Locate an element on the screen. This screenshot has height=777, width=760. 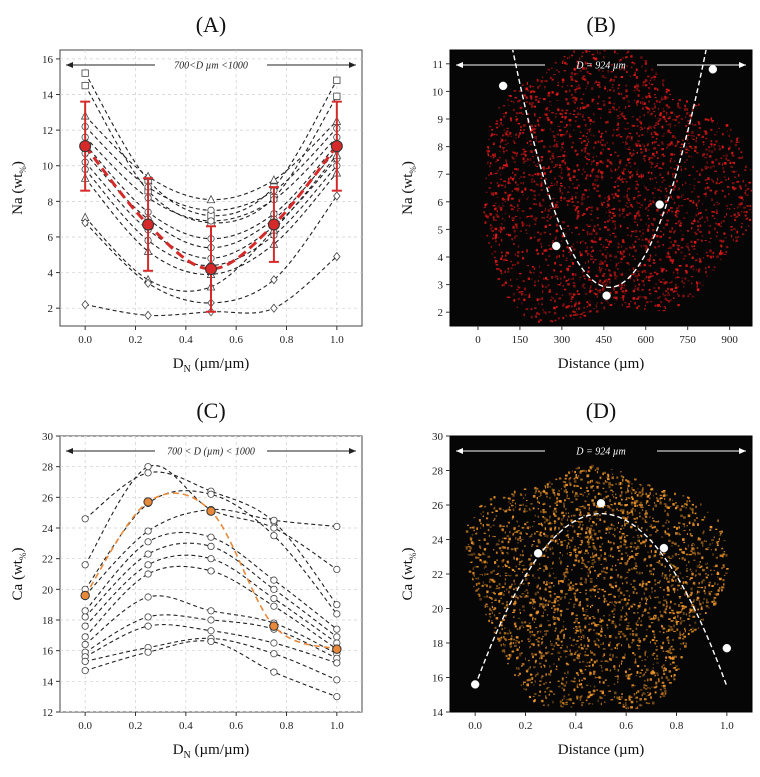
x-axis-title: Distance (µm) is located at coordinates (601, 364).